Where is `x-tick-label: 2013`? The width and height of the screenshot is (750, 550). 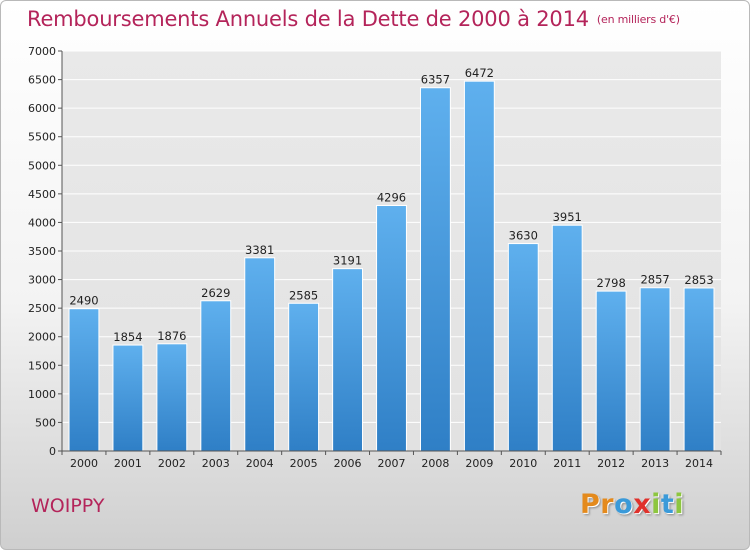
x-tick-label: 2013 is located at coordinates (655, 463).